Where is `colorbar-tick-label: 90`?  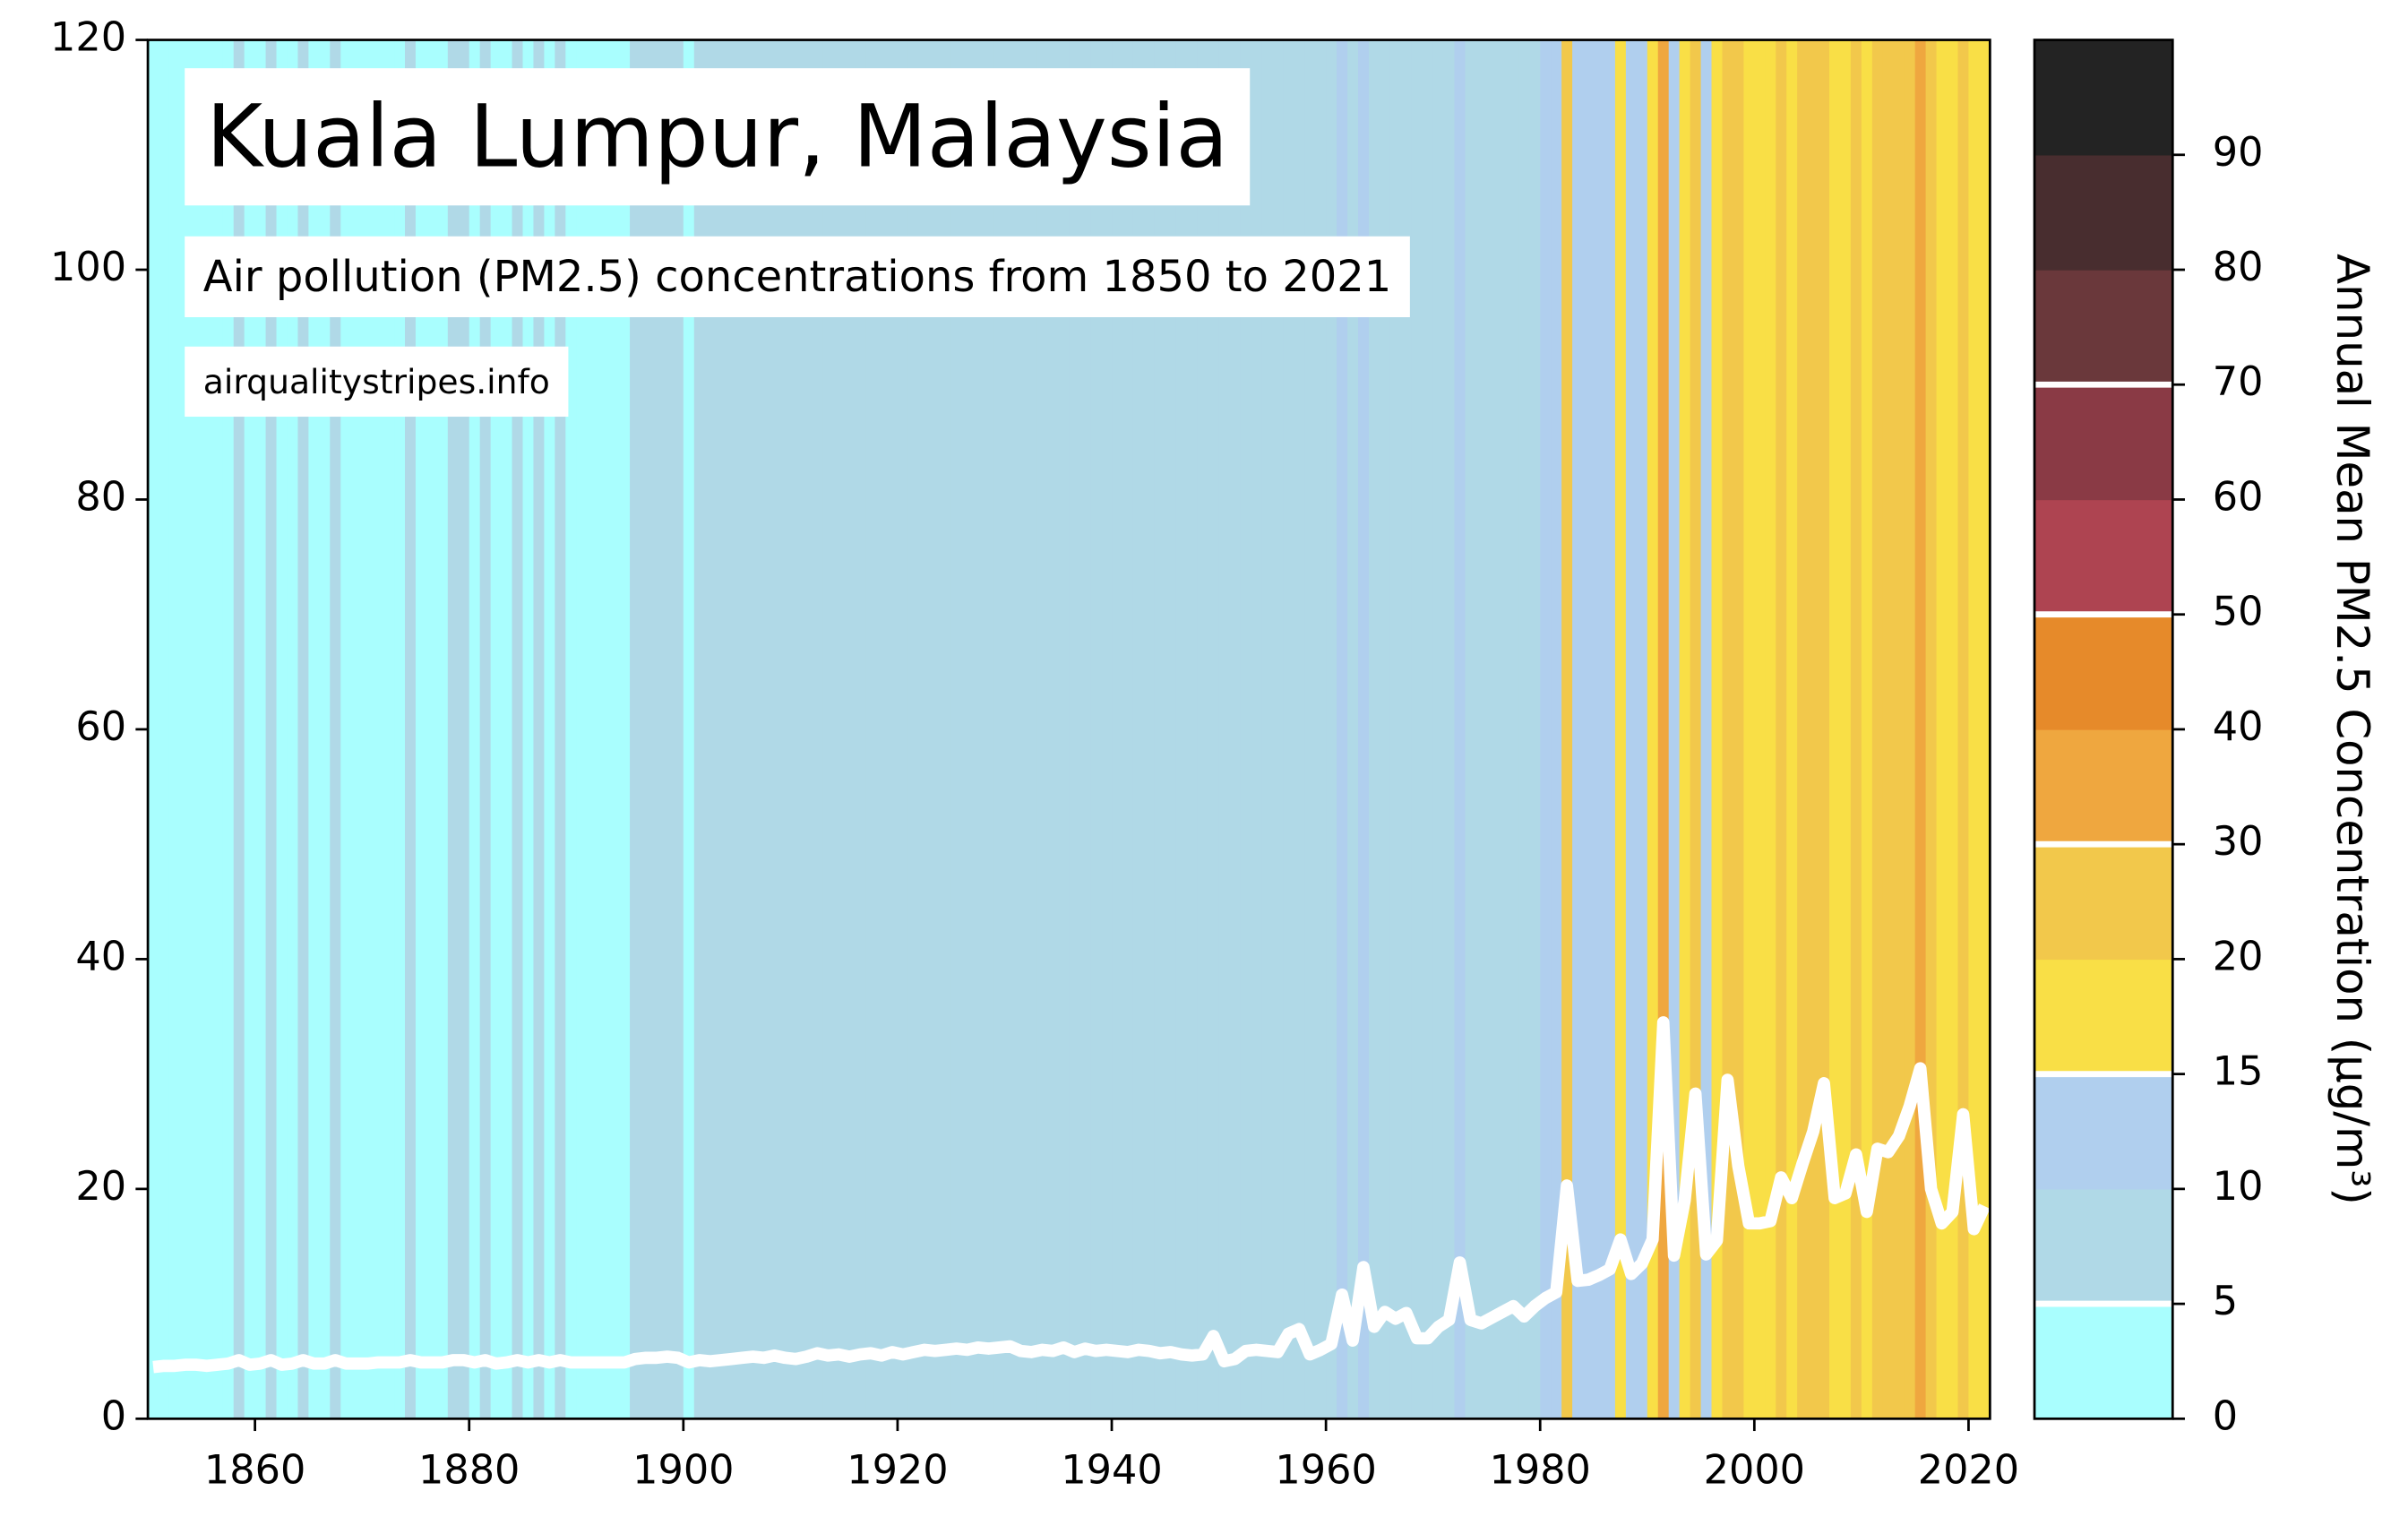 colorbar-tick-label: 90 is located at coordinates (2238, 152).